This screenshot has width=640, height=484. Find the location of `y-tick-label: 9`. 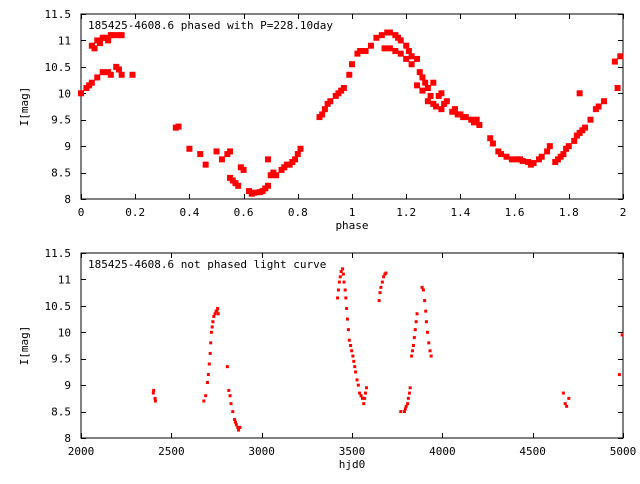

y-tick-label: 9 is located at coordinates (67, 385).